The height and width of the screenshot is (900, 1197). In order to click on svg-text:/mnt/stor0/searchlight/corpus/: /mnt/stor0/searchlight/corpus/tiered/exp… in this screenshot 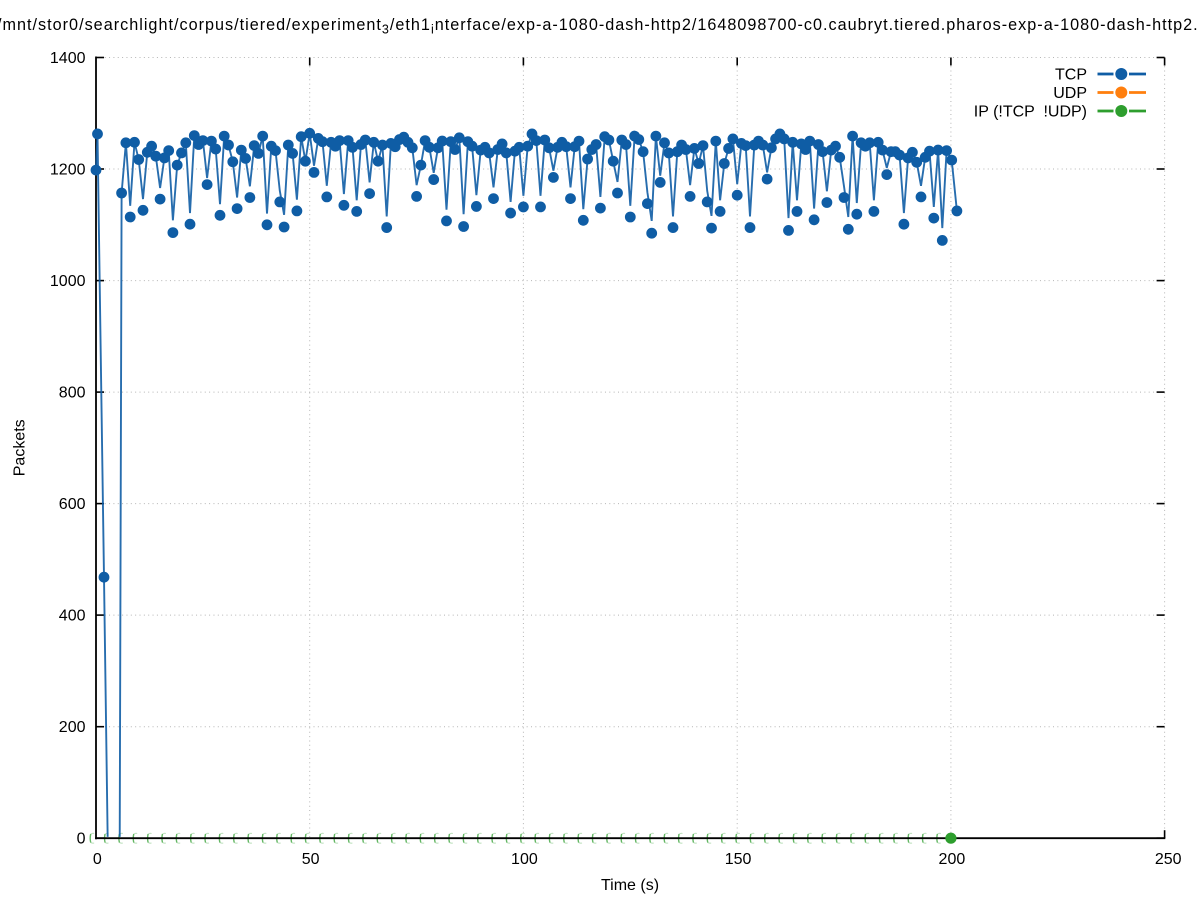, I will do `click(598, 26)`.